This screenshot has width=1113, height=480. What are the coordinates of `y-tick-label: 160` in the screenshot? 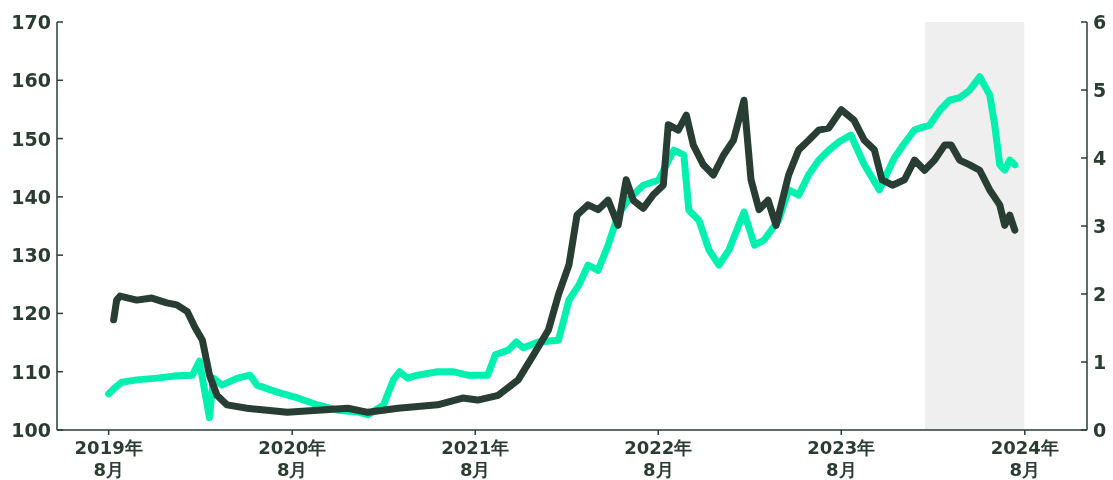 It's located at (31, 80).